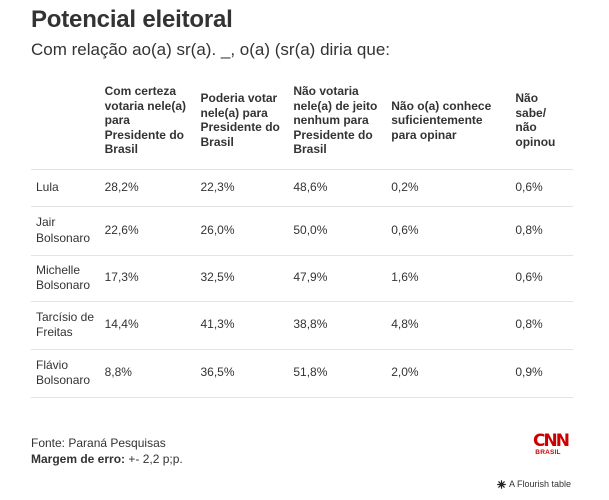 This screenshot has height=500, width=609. I want to click on table-cell: 2,0%, so click(448, 373).